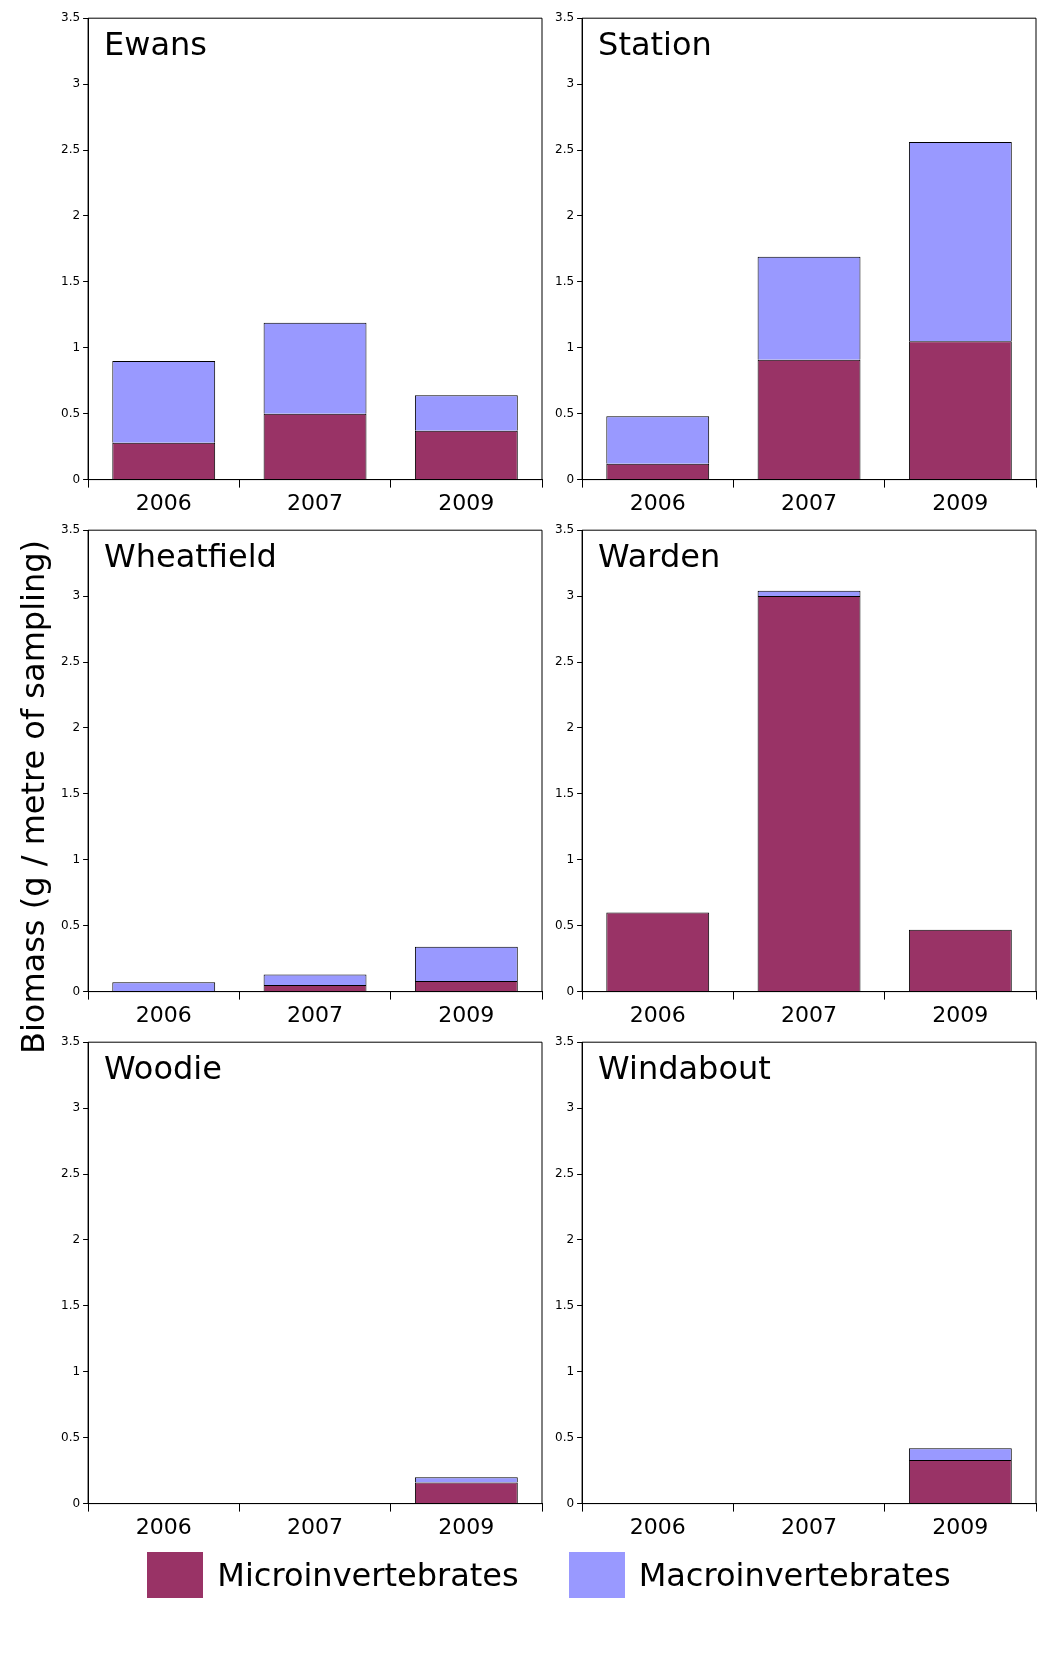 This screenshot has width=1051, height=1664. What do you see at coordinates (659, 555) in the screenshot?
I see `chart-title: Warden` at bounding box center [659, 555].